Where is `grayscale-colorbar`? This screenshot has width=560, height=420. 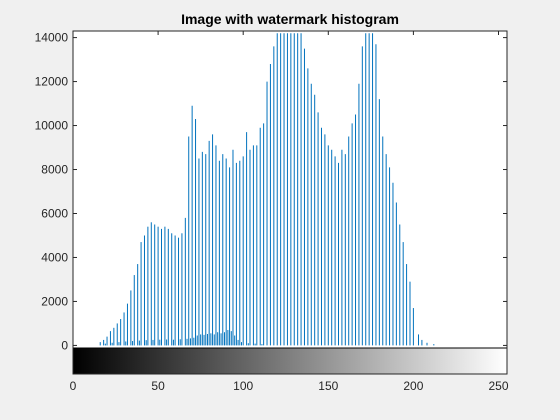 grayscale-colorbar is located at coordinates (290, 361).